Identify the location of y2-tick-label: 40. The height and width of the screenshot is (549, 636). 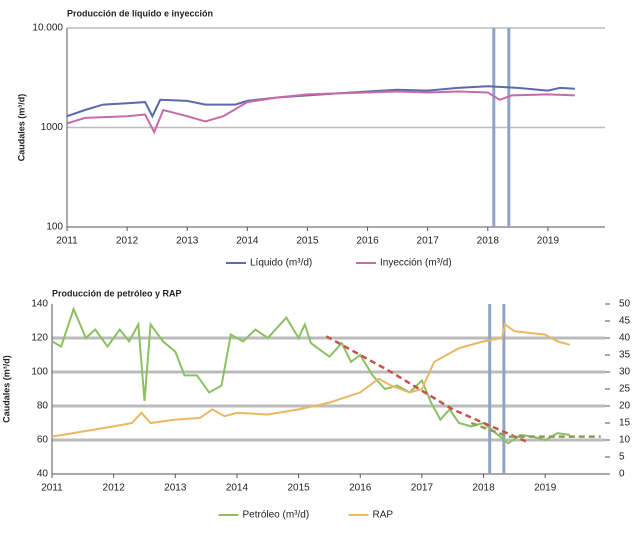
(625, 338).